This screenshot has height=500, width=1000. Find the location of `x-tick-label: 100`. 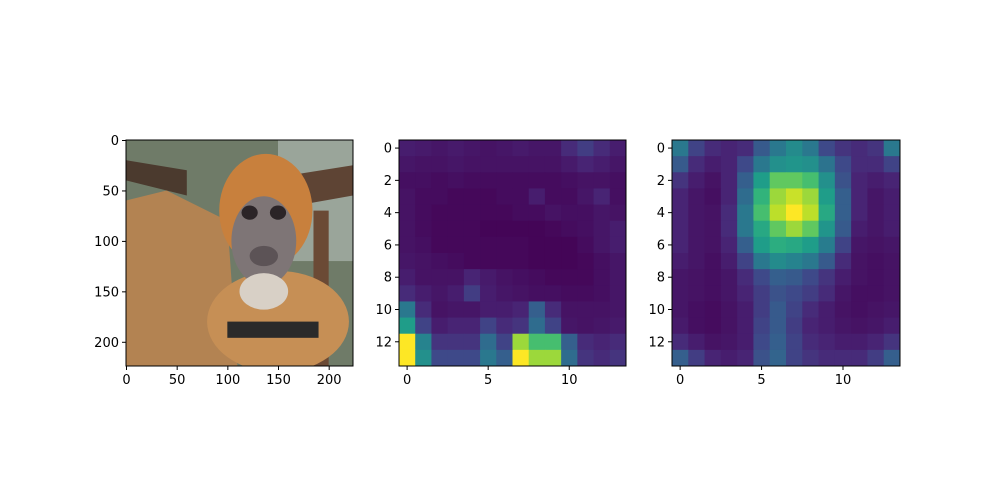

x-tick-label: 100 is located at coordinates (227, 380).